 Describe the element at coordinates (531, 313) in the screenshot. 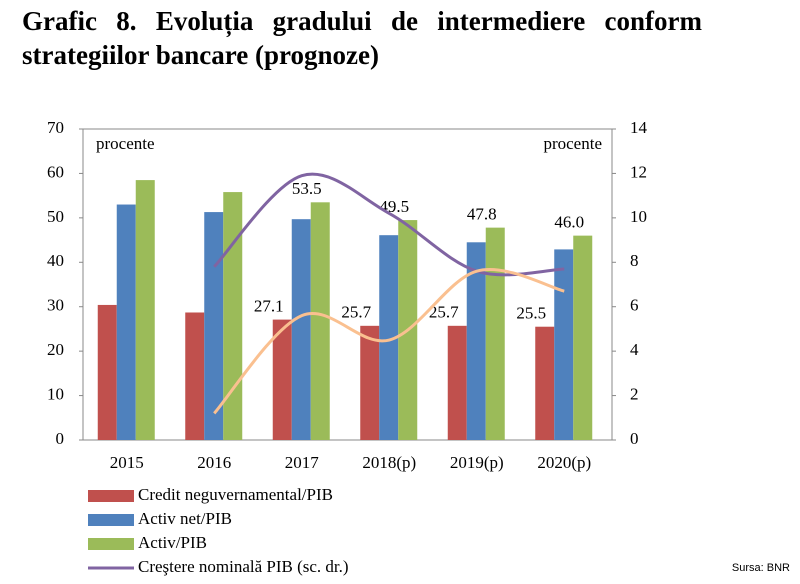

I see `value-label: 25.5` at that location.